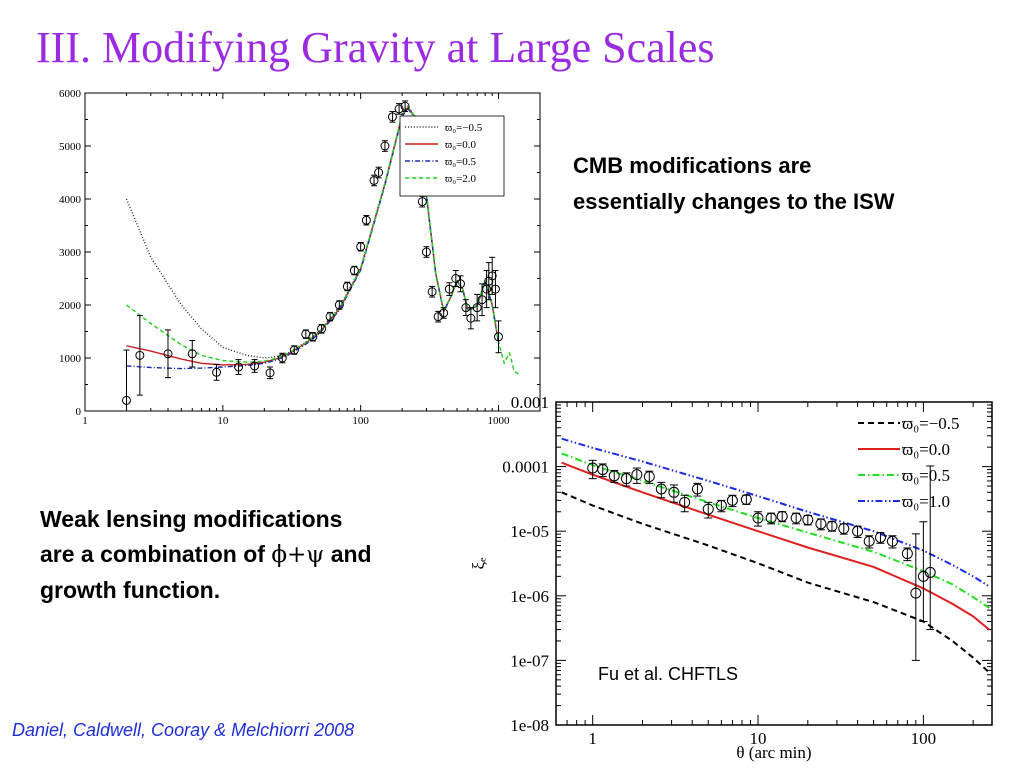 This screenshot has width=1024, height=768. Describe the element at coordinates (478, 563) in the screenshot. I see `y-axis-title: ξₑ` at that location.